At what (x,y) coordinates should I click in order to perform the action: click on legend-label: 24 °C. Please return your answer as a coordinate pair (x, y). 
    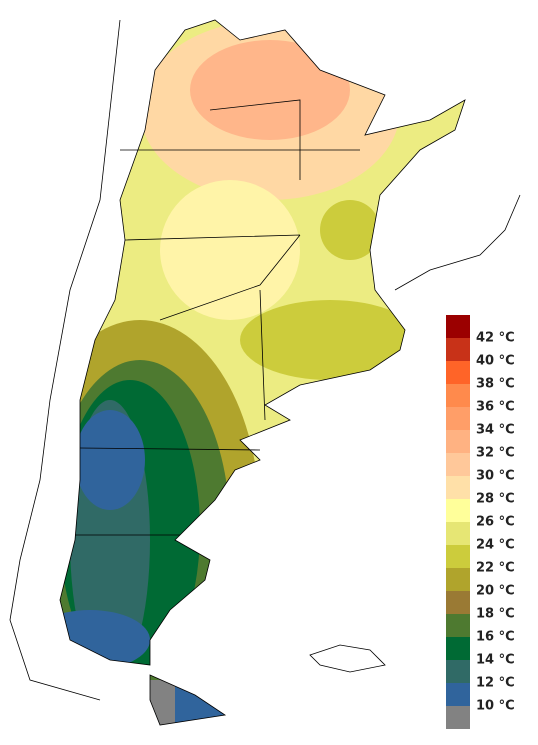
    Looking at the image, I should click on (495, 545).